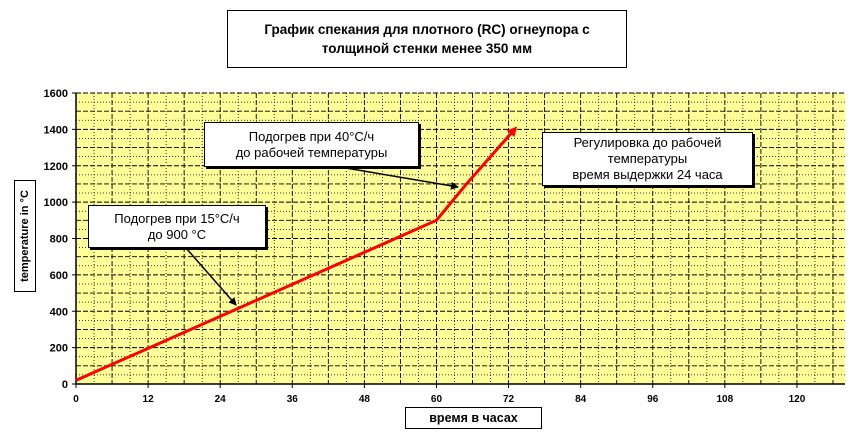 The image size is (850, 440). What do you see at coordinates (59, 312) in the screenshot?
I see `y-tick-label: 400` at bounding box center [59, 312].